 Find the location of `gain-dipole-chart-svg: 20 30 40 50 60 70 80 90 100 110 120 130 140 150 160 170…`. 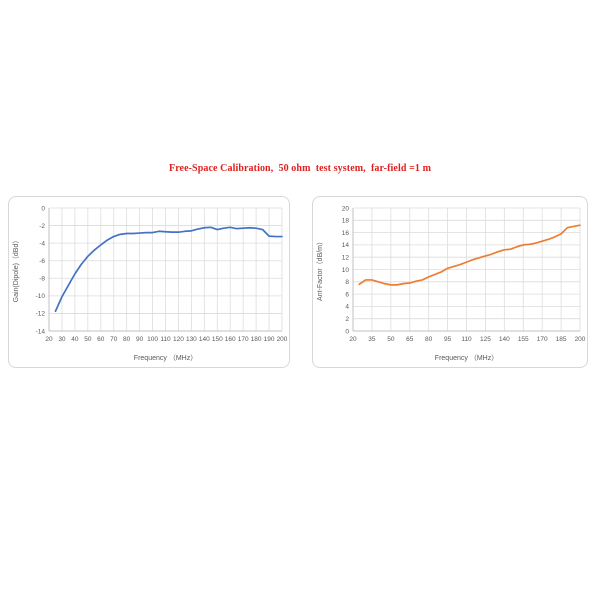

gain-dipole-chart-svg: 20 30 40 50 60 70 80 90 100 110 120 130 140 150 160 170… is located at coordinates (150, 283).